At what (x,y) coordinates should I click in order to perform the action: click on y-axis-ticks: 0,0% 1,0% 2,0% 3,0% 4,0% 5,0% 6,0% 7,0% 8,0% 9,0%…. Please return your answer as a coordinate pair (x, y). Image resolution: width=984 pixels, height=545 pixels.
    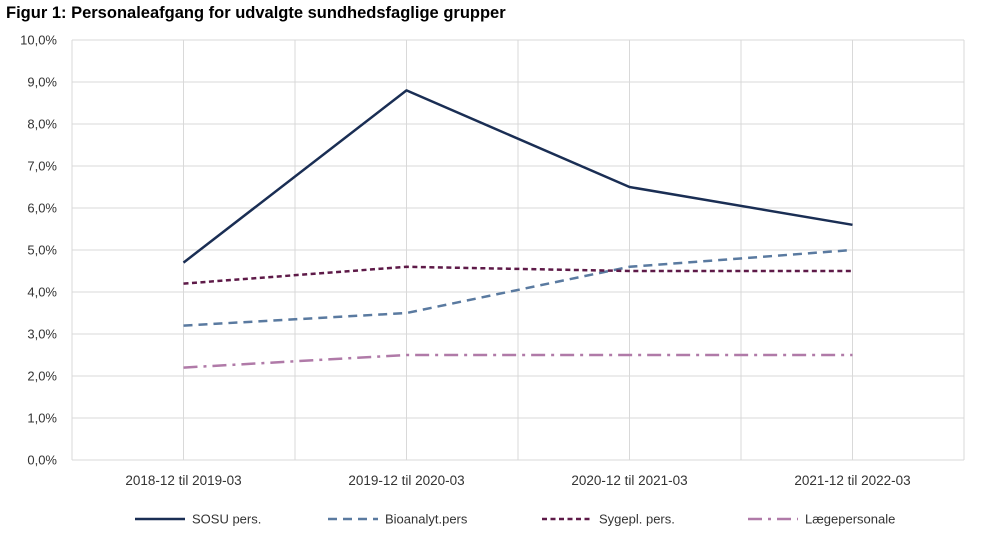
    Looking at the image, I should click on (38, 250).